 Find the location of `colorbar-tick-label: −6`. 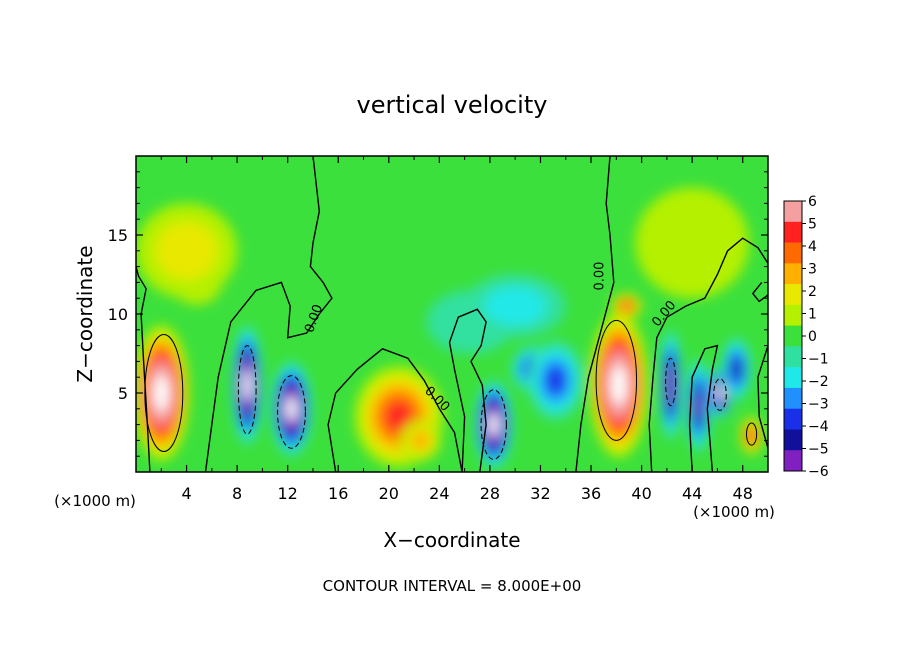

colorbar-tick-label: −6 is located at coordinates (818, 472).